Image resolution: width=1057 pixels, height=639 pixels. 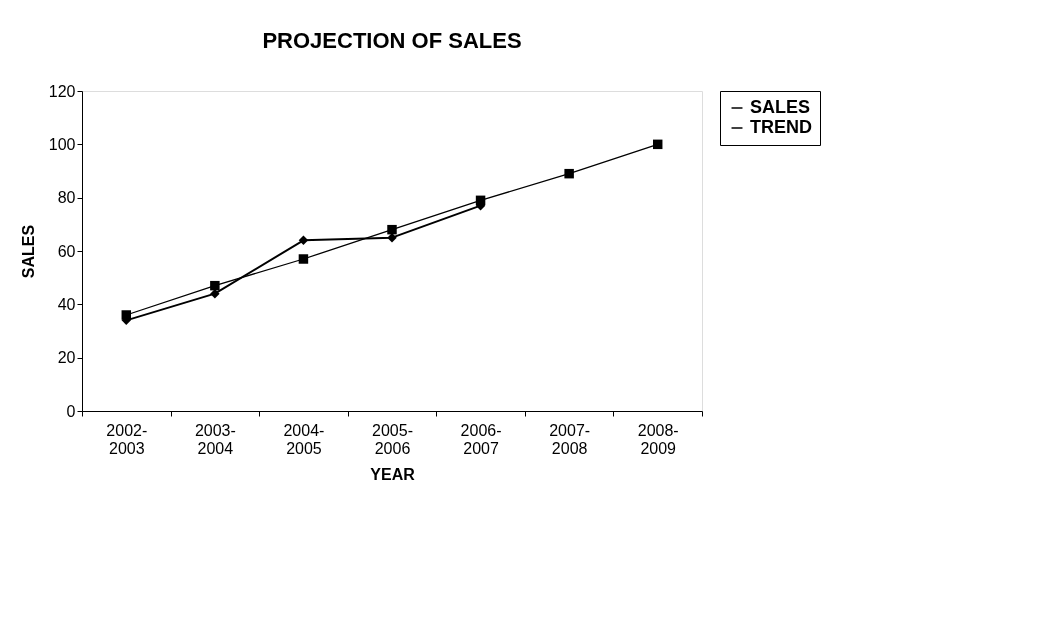 I want to click on x-axis-title: YEAR, so click(x=393, y=474).